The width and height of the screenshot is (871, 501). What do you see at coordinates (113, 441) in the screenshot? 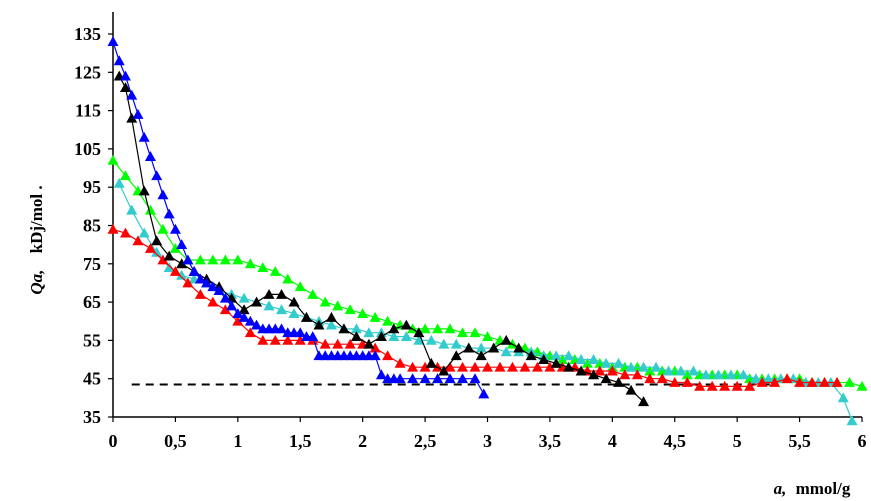
I see `x-tick-label: 0` at bounding box center [113, 441].